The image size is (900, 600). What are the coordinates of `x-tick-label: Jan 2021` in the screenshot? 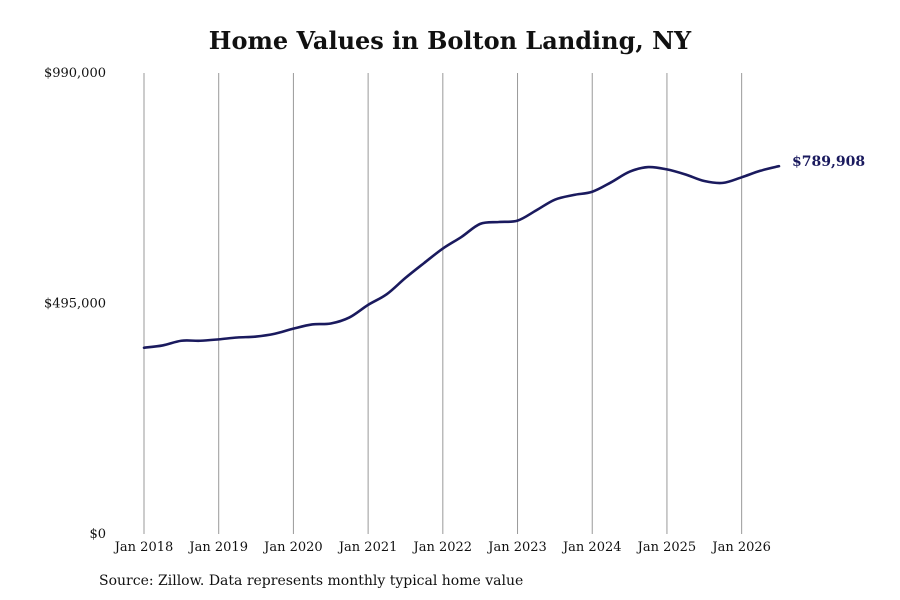 It's located at (367, 547).